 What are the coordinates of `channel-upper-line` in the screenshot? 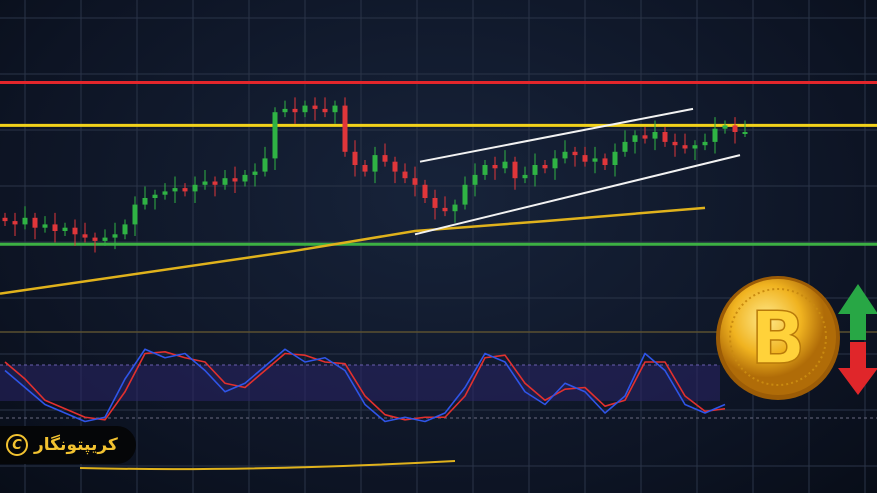 It's located at (556, 135).